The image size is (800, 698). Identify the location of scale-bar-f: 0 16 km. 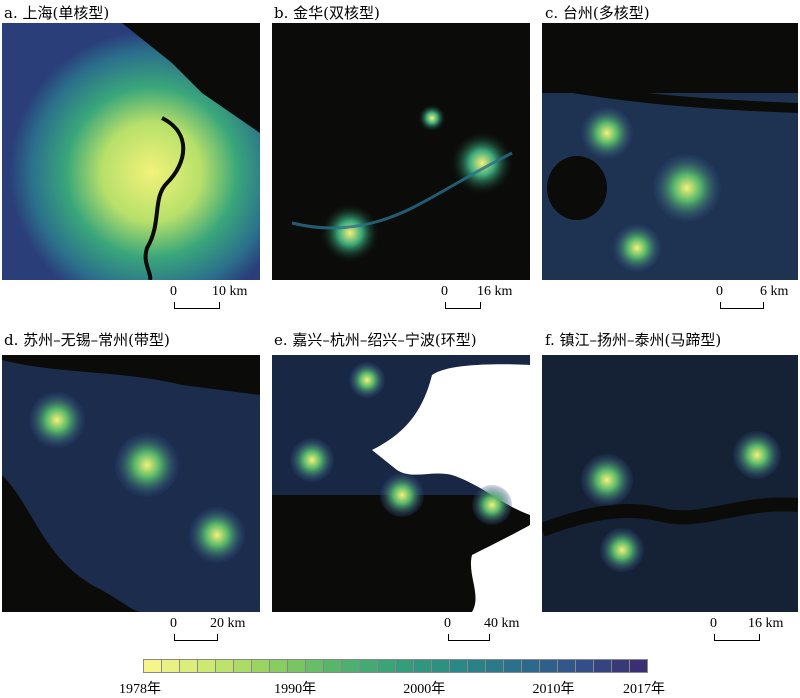
(755, 633).